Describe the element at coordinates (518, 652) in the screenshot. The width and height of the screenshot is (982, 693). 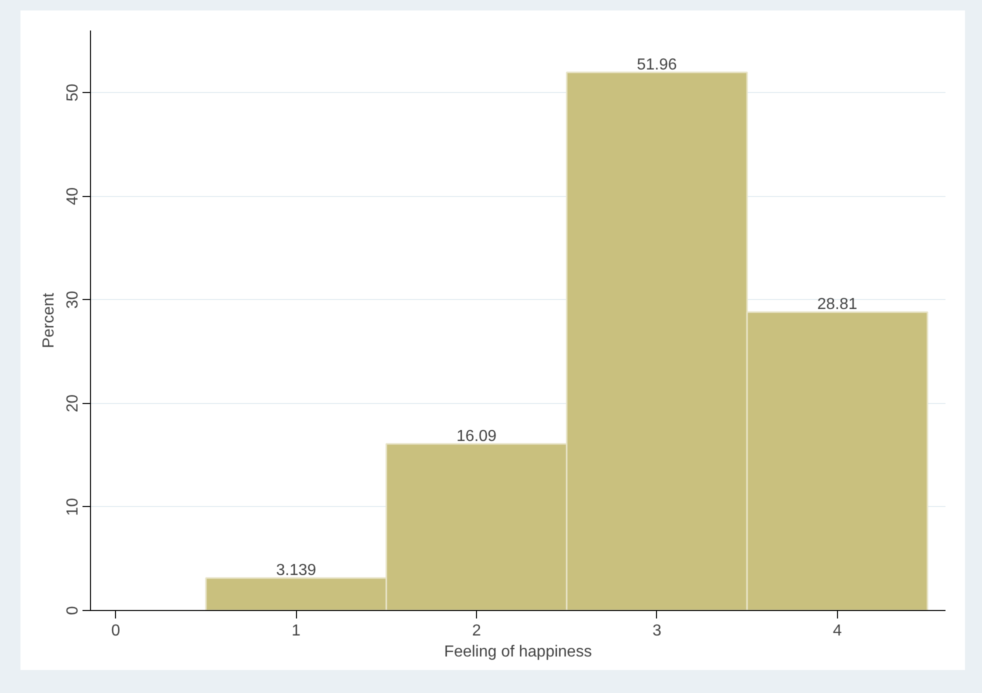
I see `x-axis-title: Feeling of happiness` at that location.